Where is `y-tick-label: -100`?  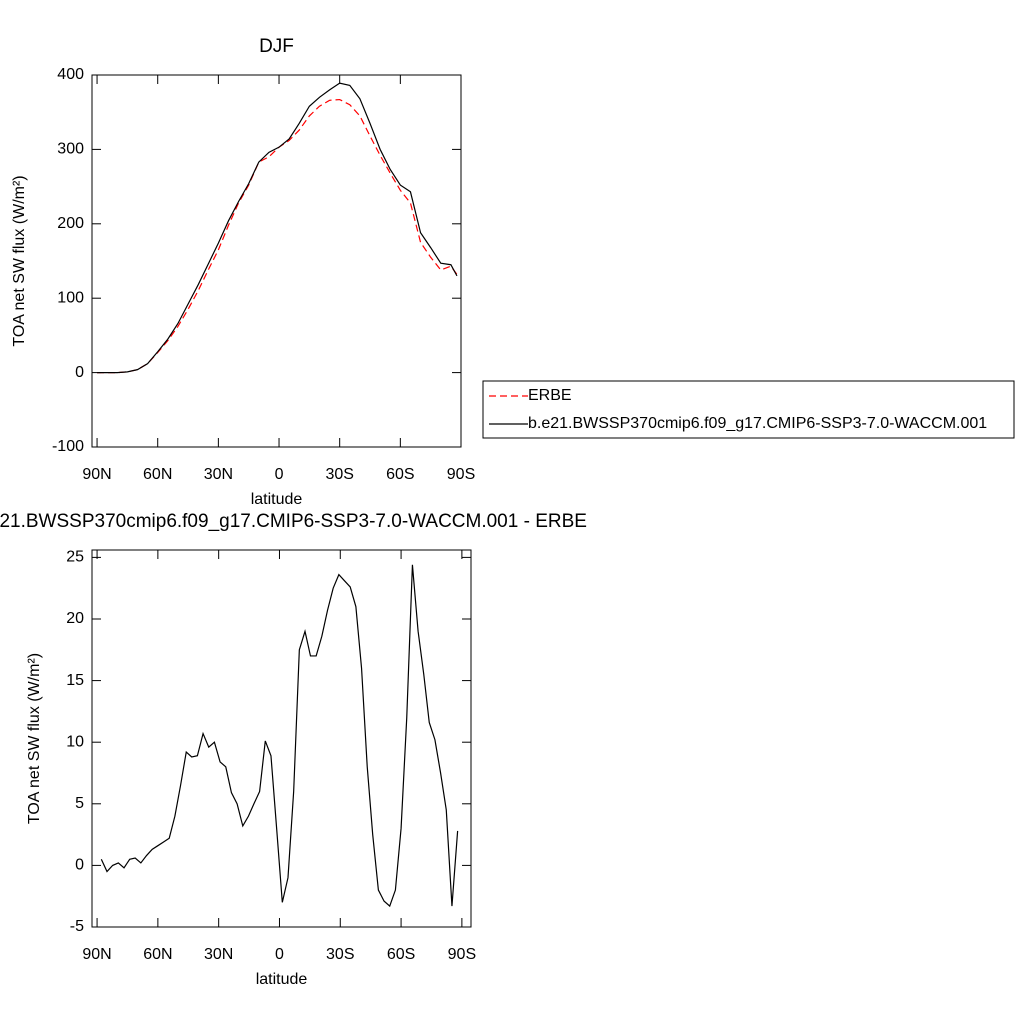 y-tick-label: -100 is located at coordinates (68, 446).